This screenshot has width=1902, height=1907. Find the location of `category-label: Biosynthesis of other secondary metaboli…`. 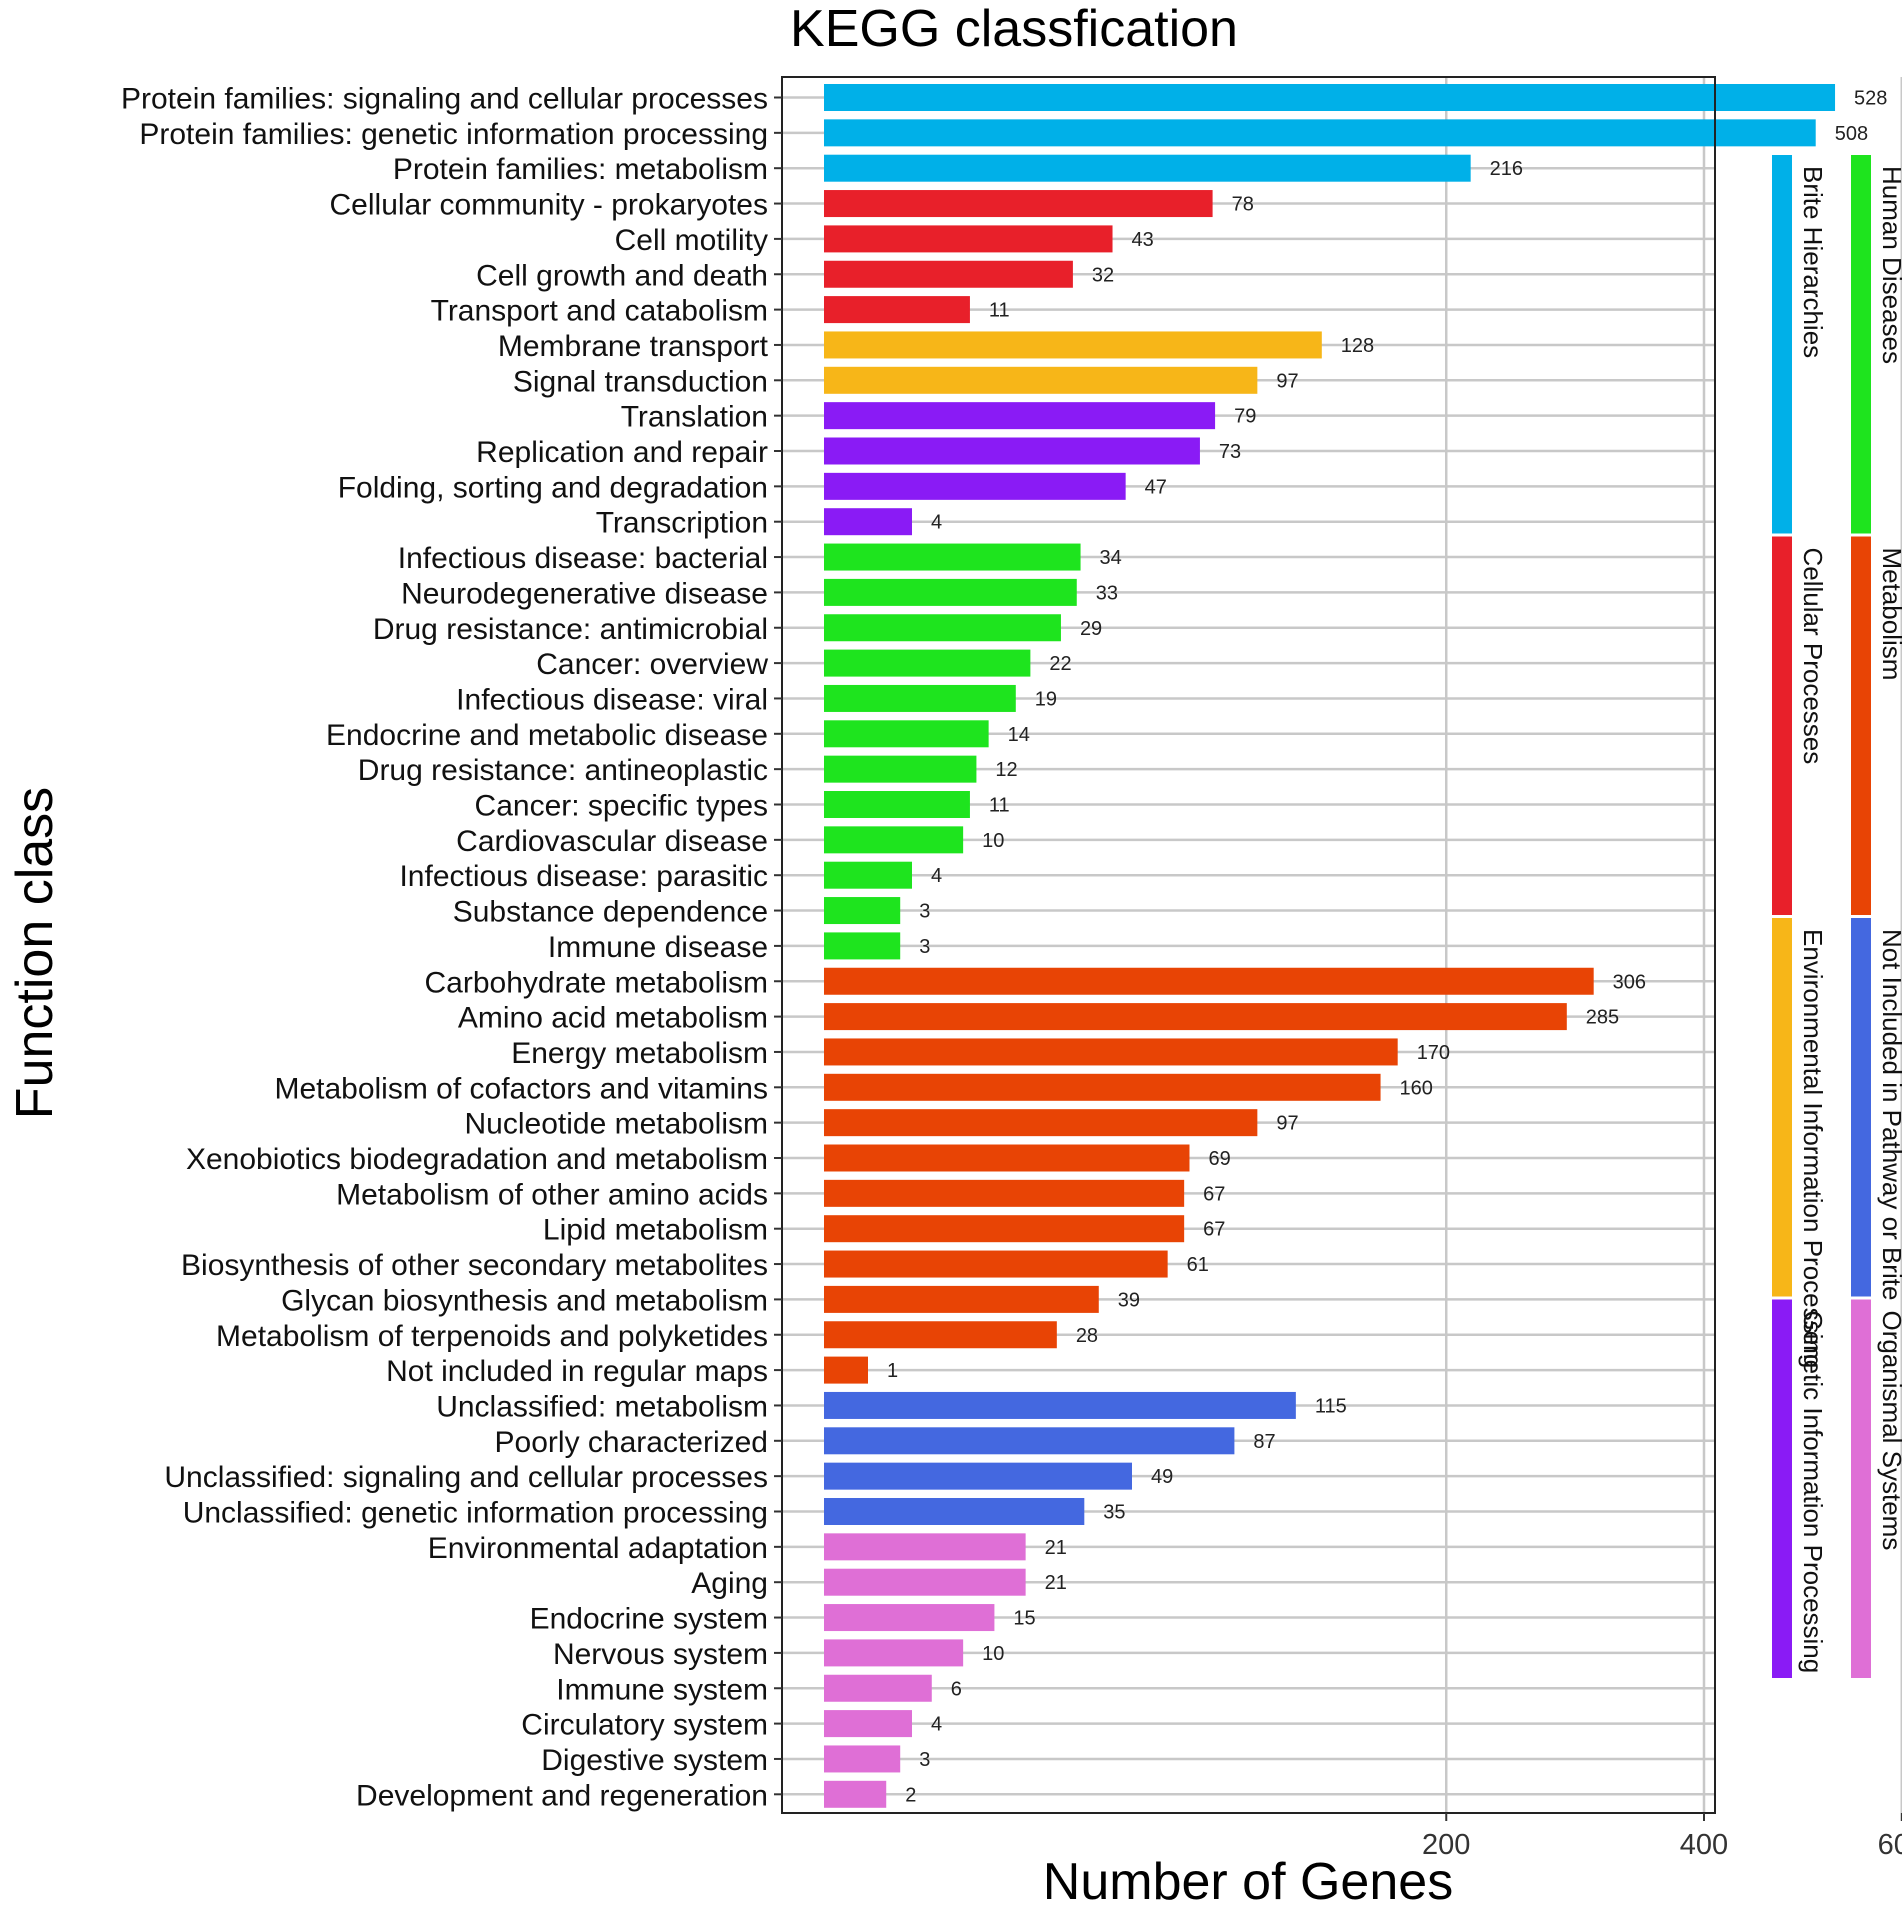

category-label: Biosynthesis of other secondary metaboli… is located at coordinates (474, 1265).